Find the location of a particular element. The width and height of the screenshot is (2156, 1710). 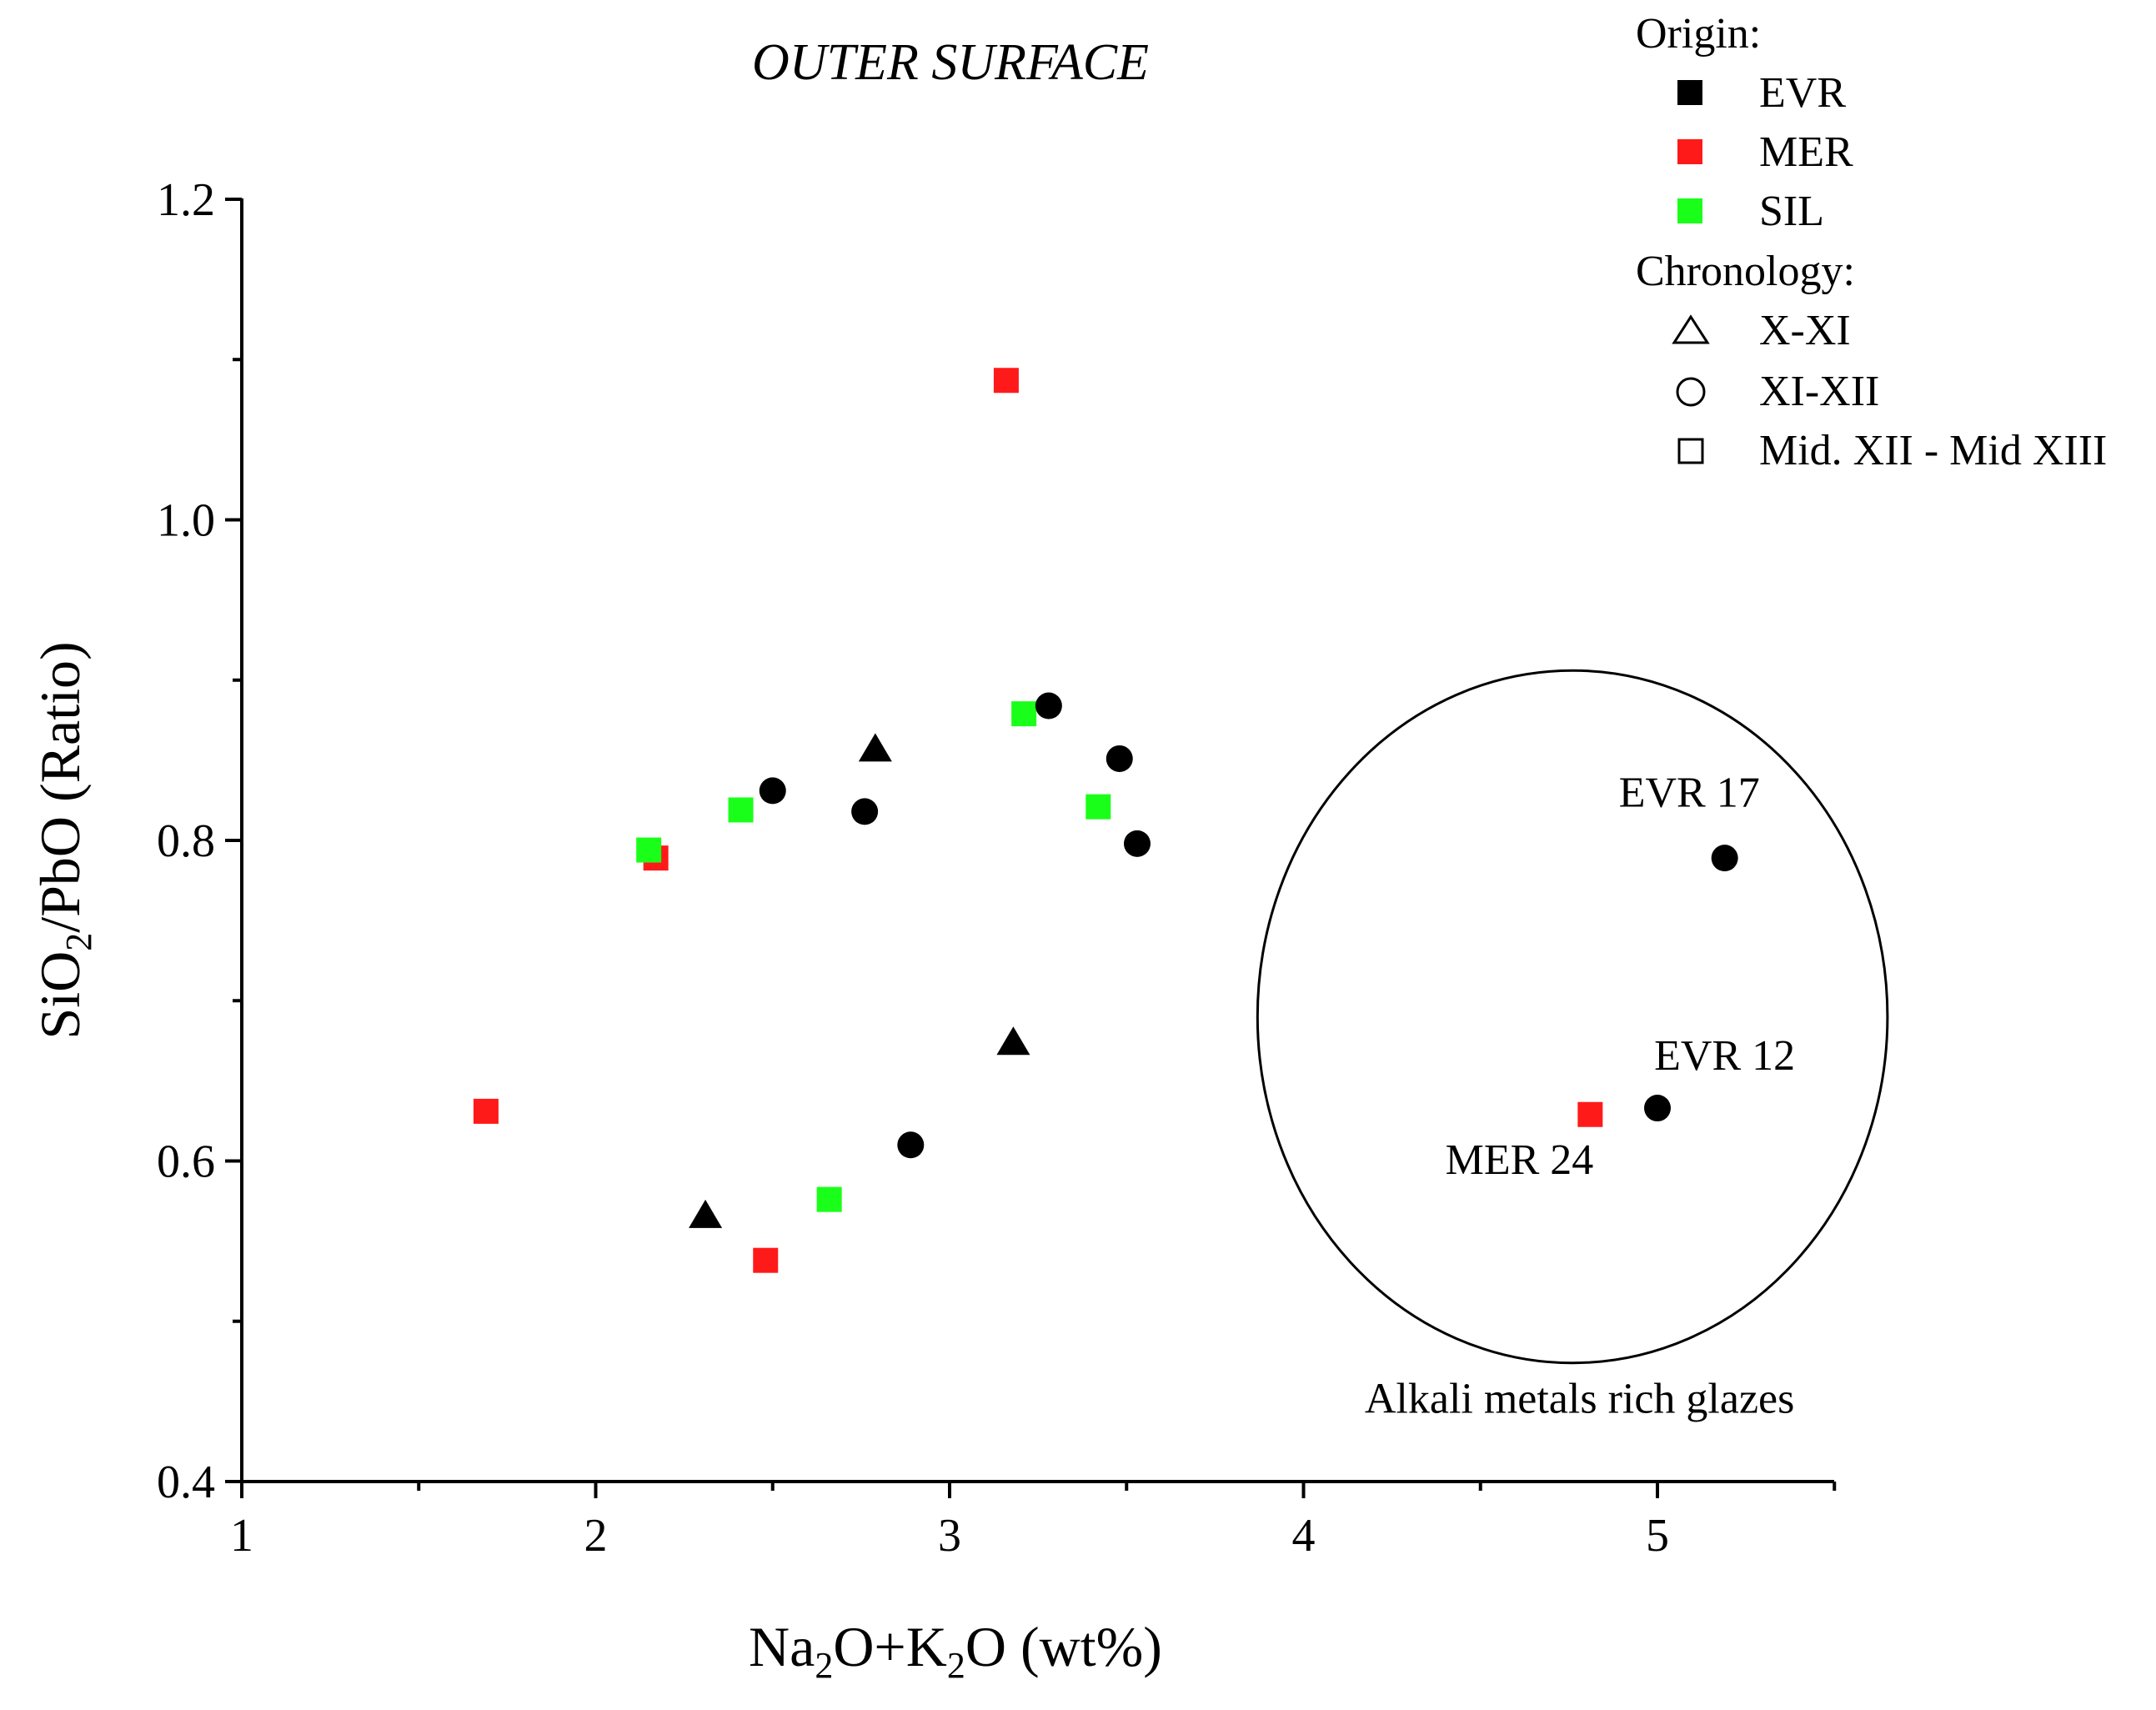

x-axis-label-part: Na is located at coordinates (782, 1646).